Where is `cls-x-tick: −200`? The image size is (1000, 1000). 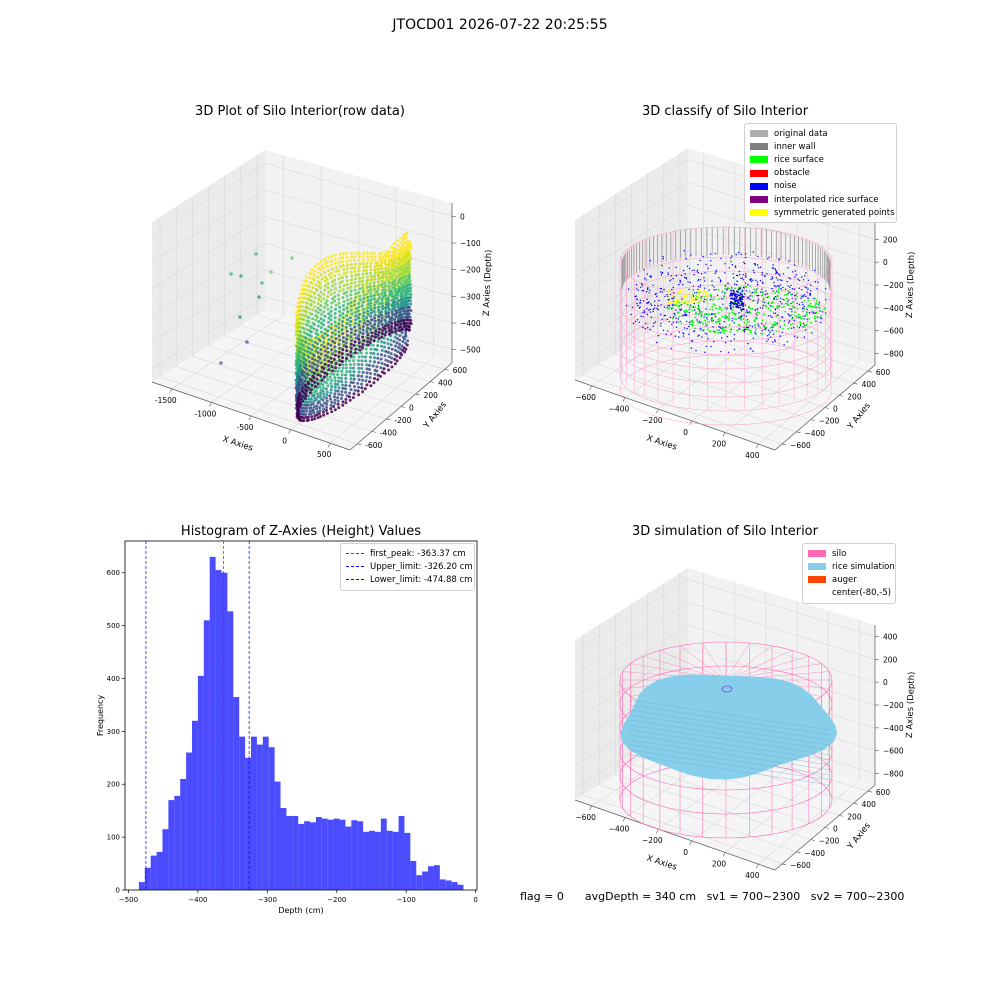
cls-x-tick: −200 is located at coordinates (652, 420).